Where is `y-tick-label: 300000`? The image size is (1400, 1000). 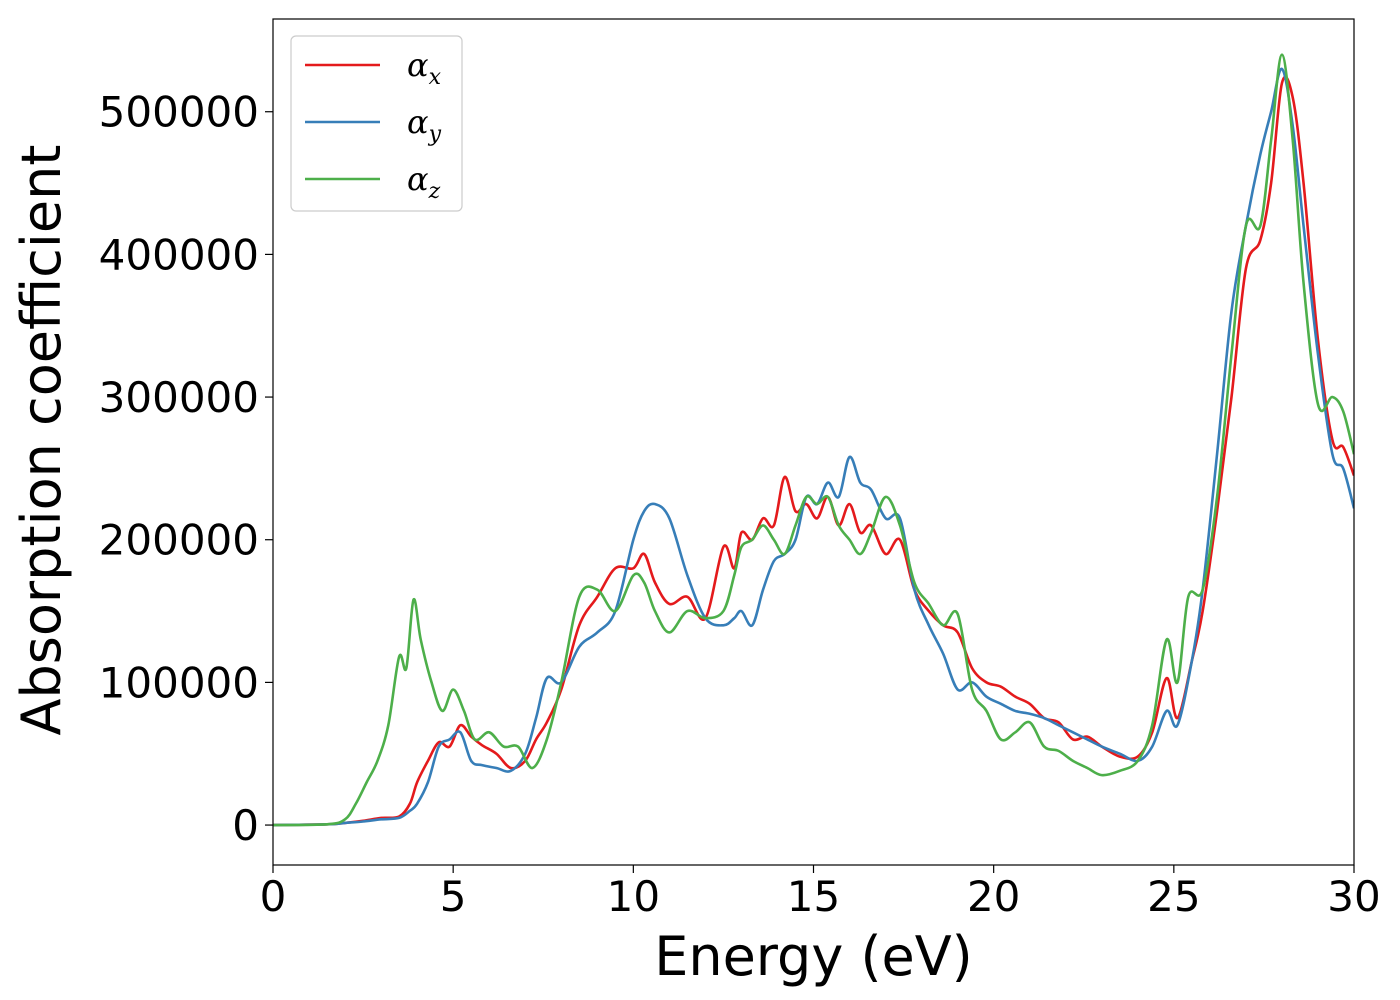
y-tick-label: 300000 is located at coordinates (179, 397).